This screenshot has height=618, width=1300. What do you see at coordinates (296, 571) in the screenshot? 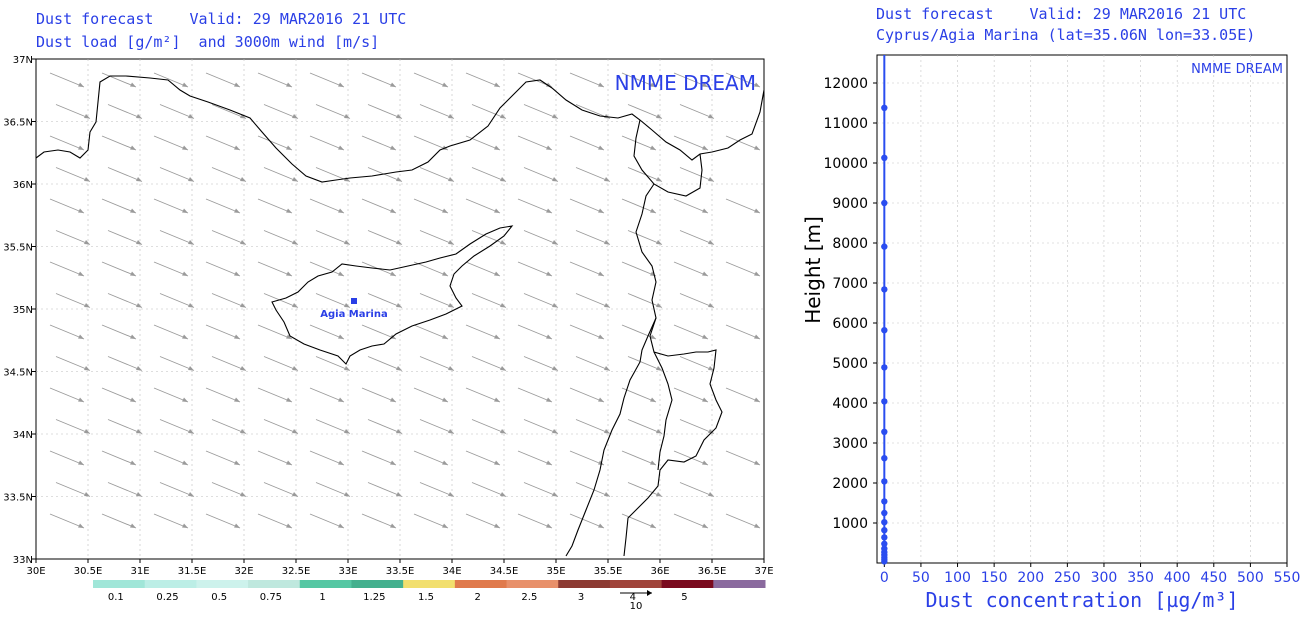
I see `map-x-tick-label: 32.5E` at bounding box center [296, 571].